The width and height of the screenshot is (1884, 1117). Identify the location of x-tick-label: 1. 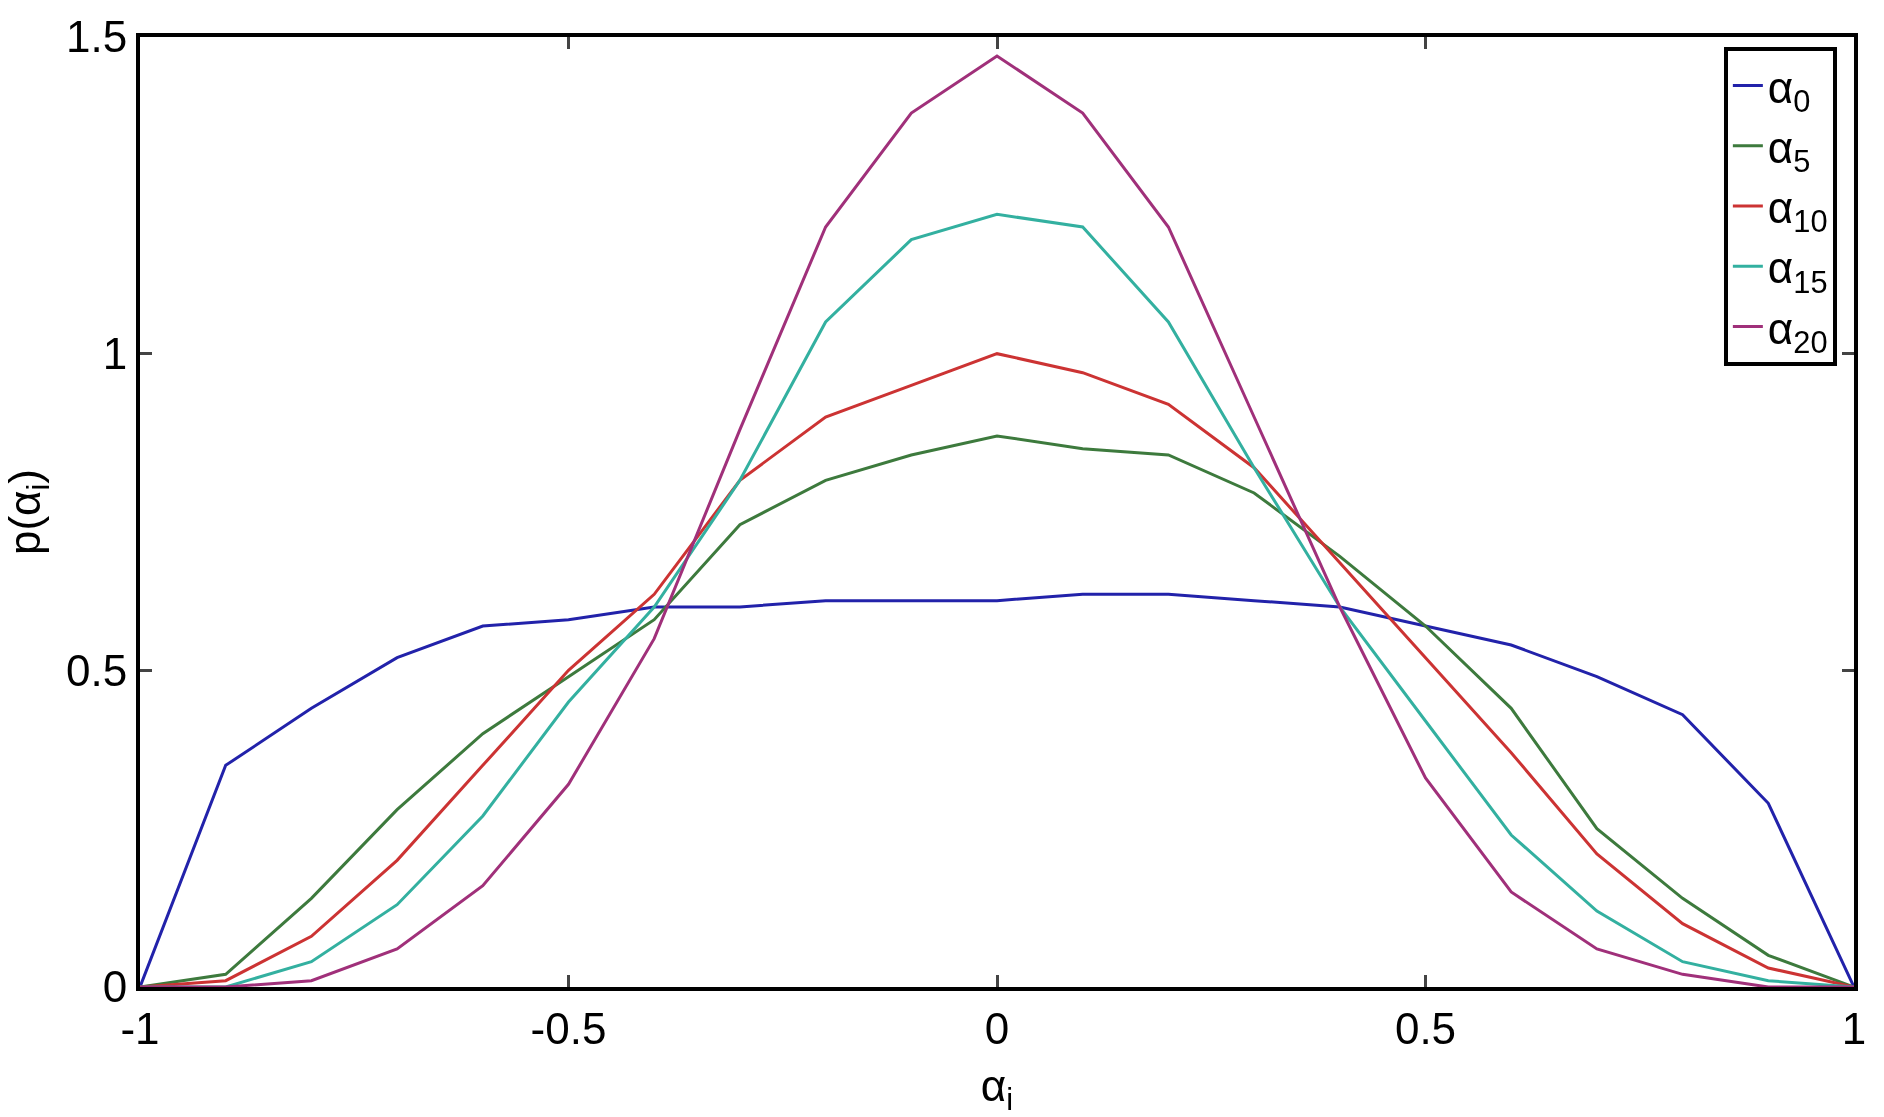
(1854, 1028).